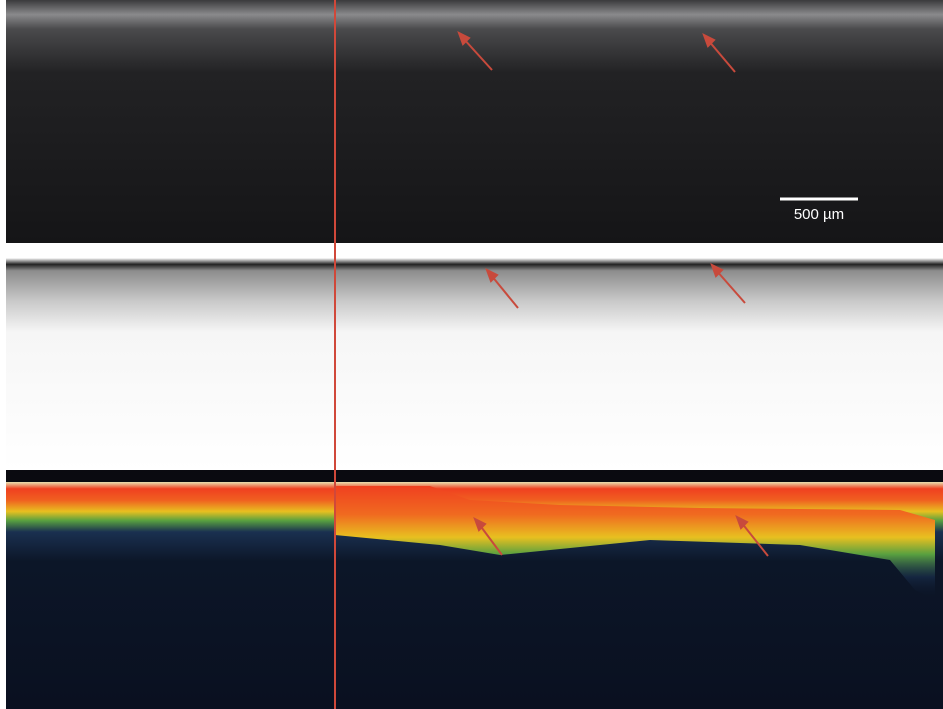  I want to click on panel-border, so click(474, 476).